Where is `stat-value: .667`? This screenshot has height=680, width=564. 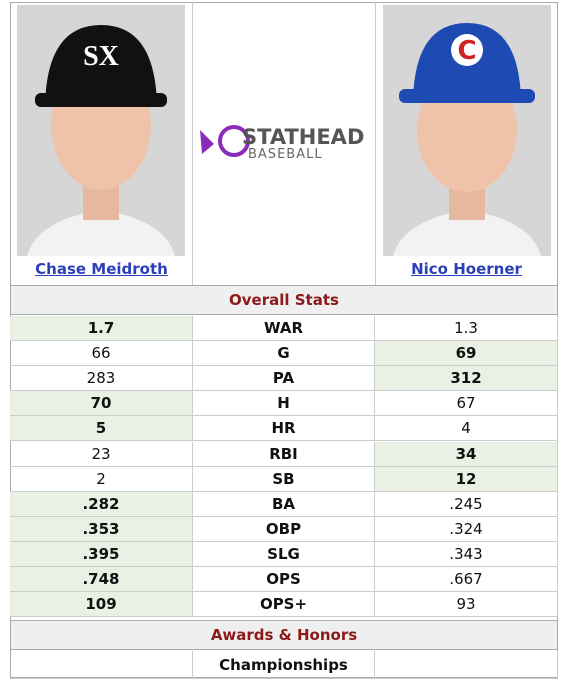
stat-value: .667 is located at coordinates (466, 580).